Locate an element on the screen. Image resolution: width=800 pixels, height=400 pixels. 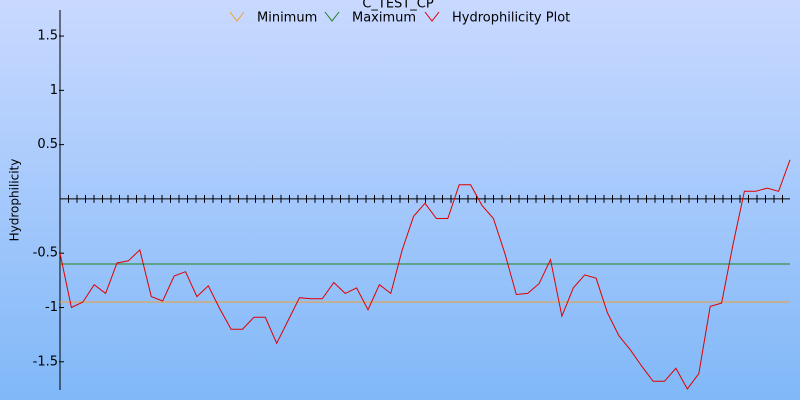
y-tick-label: 0.5 is located at coordinates (47, 144).